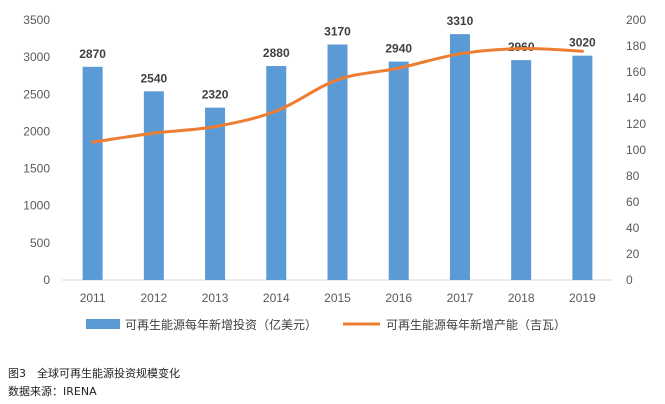 The image size is (665, 404). I want to click on bar-data-label: 3170, so click(337, 32).